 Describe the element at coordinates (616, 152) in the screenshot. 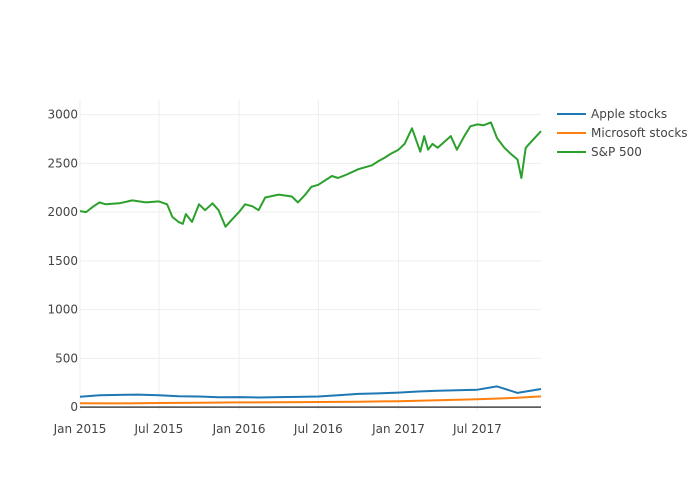

I see `legend-label: S&P 500` at that location.